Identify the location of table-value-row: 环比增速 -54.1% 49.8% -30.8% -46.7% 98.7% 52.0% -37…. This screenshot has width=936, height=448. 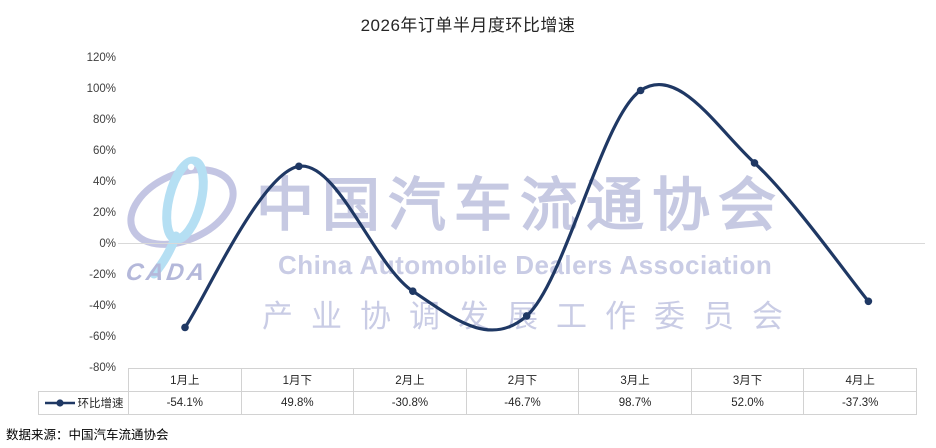
(477, 403).